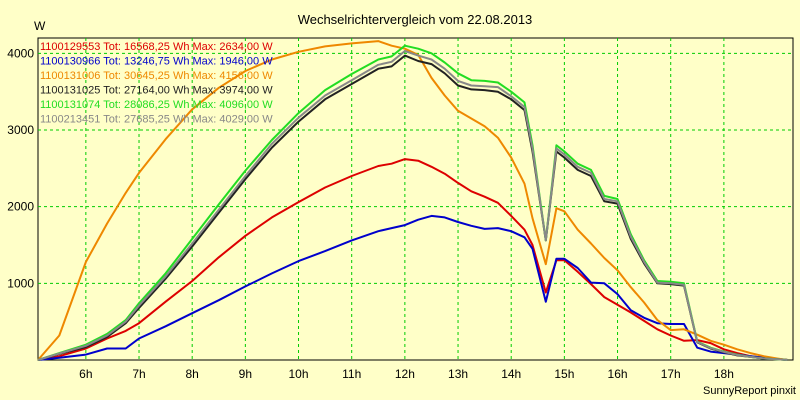 The image size is (800, 400). Describe the element at coordinates (20, 207) in the screenshot. I see `y-tick-label: 2000` at that location.